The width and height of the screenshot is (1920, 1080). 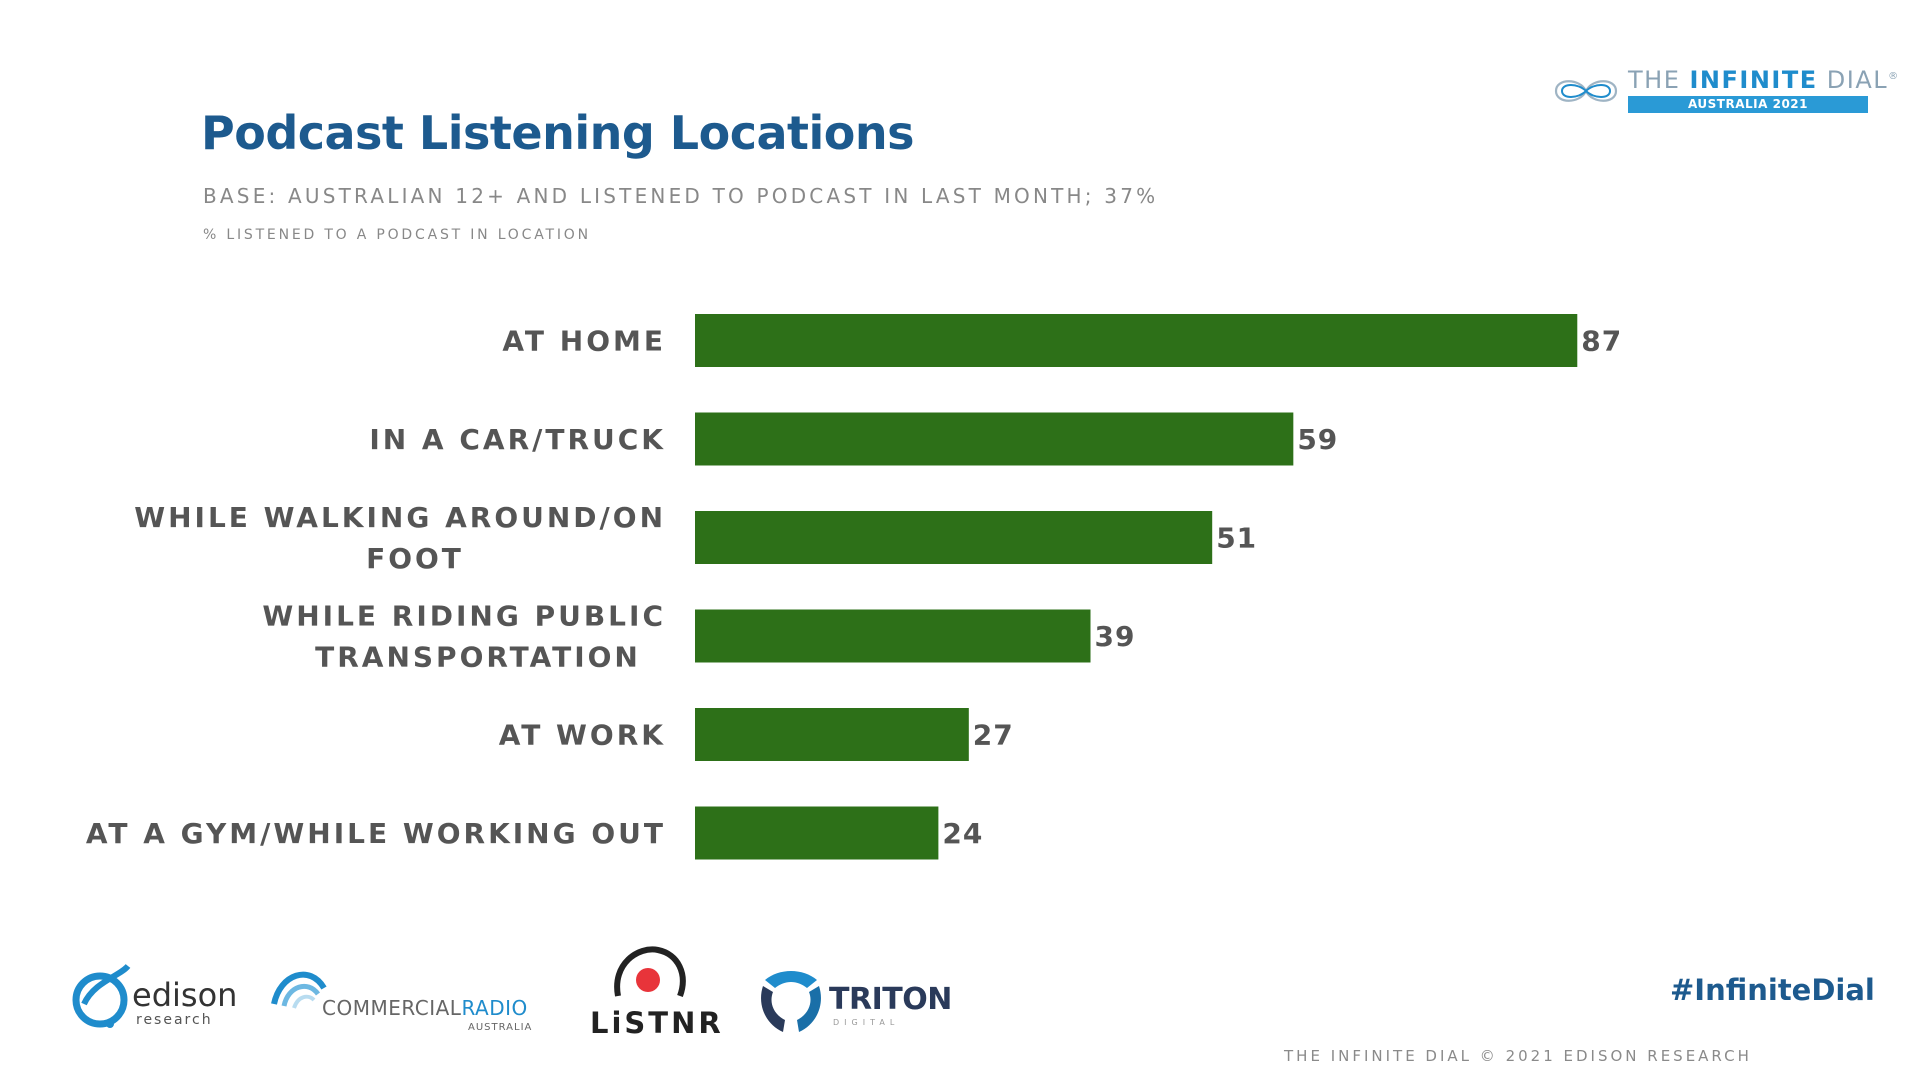 I want to click on category-label-0: AT HOME, so click(x=584, y=341).